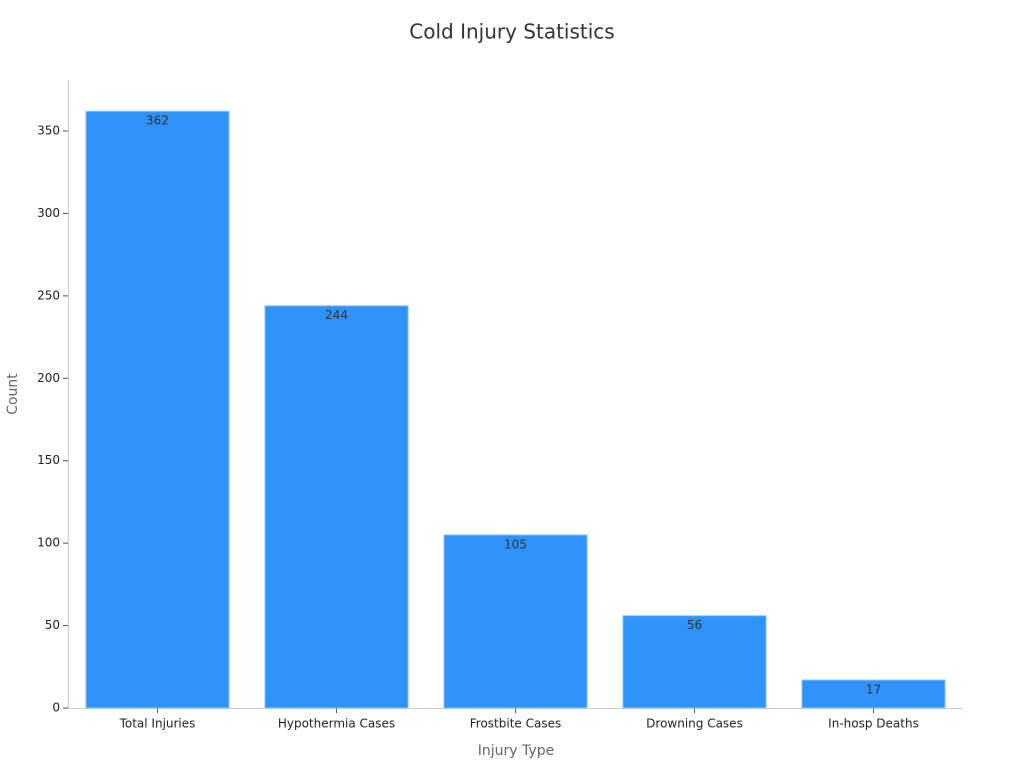  I want to click on x-tick-label: Hypothermia Cases, so click(336, 724).